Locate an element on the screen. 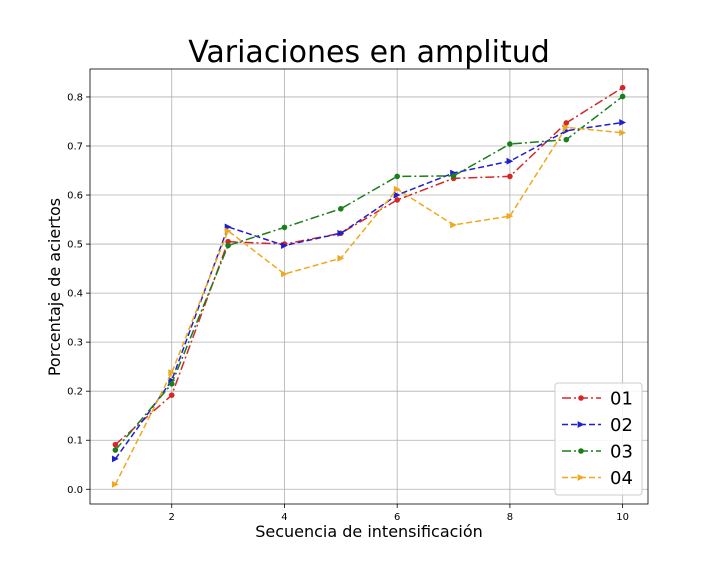 The image size is (720, 576). y-tick-label: 0.1 is located at coordinates (75, 441).